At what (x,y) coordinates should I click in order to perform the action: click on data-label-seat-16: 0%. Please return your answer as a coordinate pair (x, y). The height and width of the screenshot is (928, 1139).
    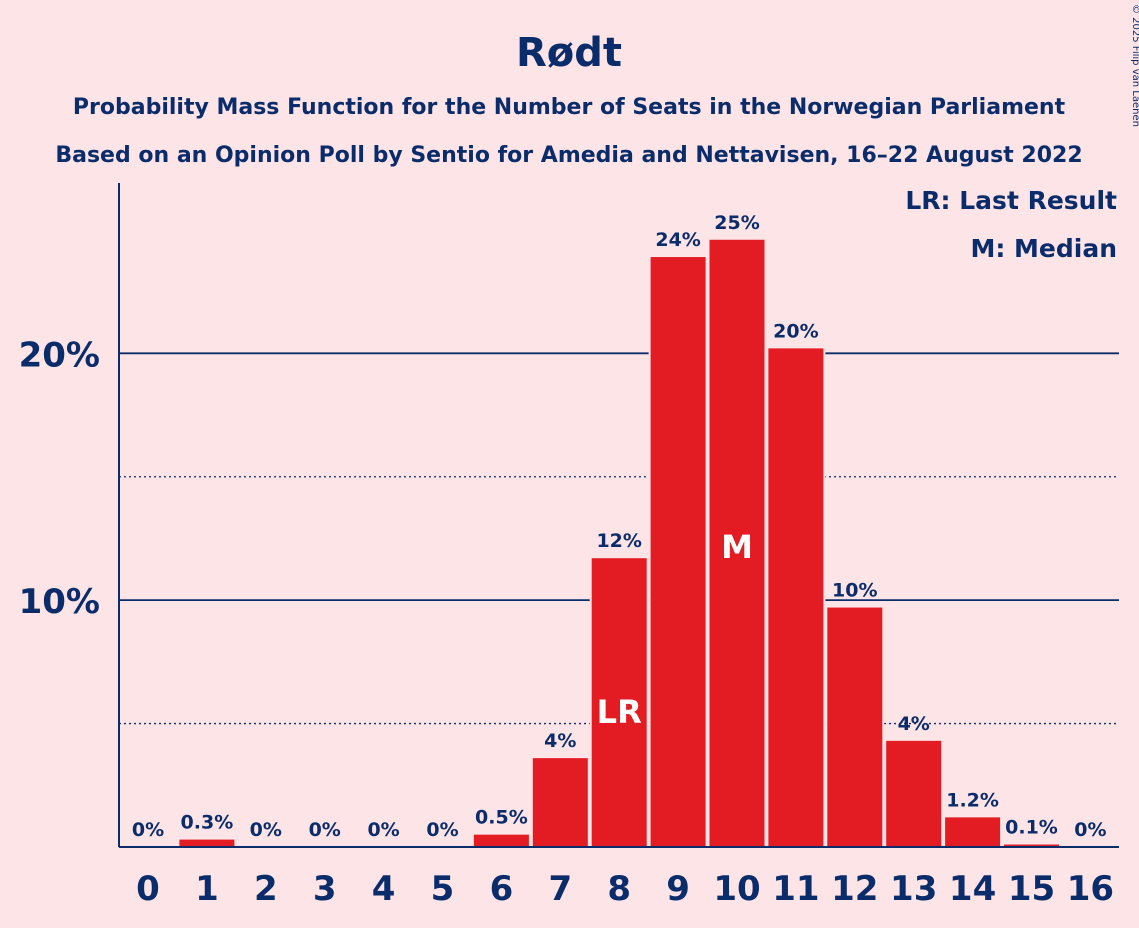
    Looking at the image, I should click on (1090, 830).